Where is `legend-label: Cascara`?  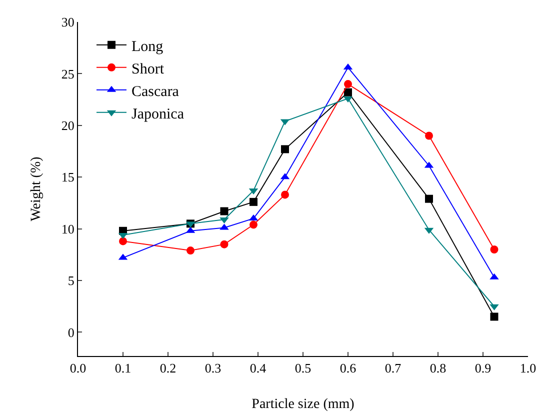
legend-label: Cascara is located at coordinates (156, 92).